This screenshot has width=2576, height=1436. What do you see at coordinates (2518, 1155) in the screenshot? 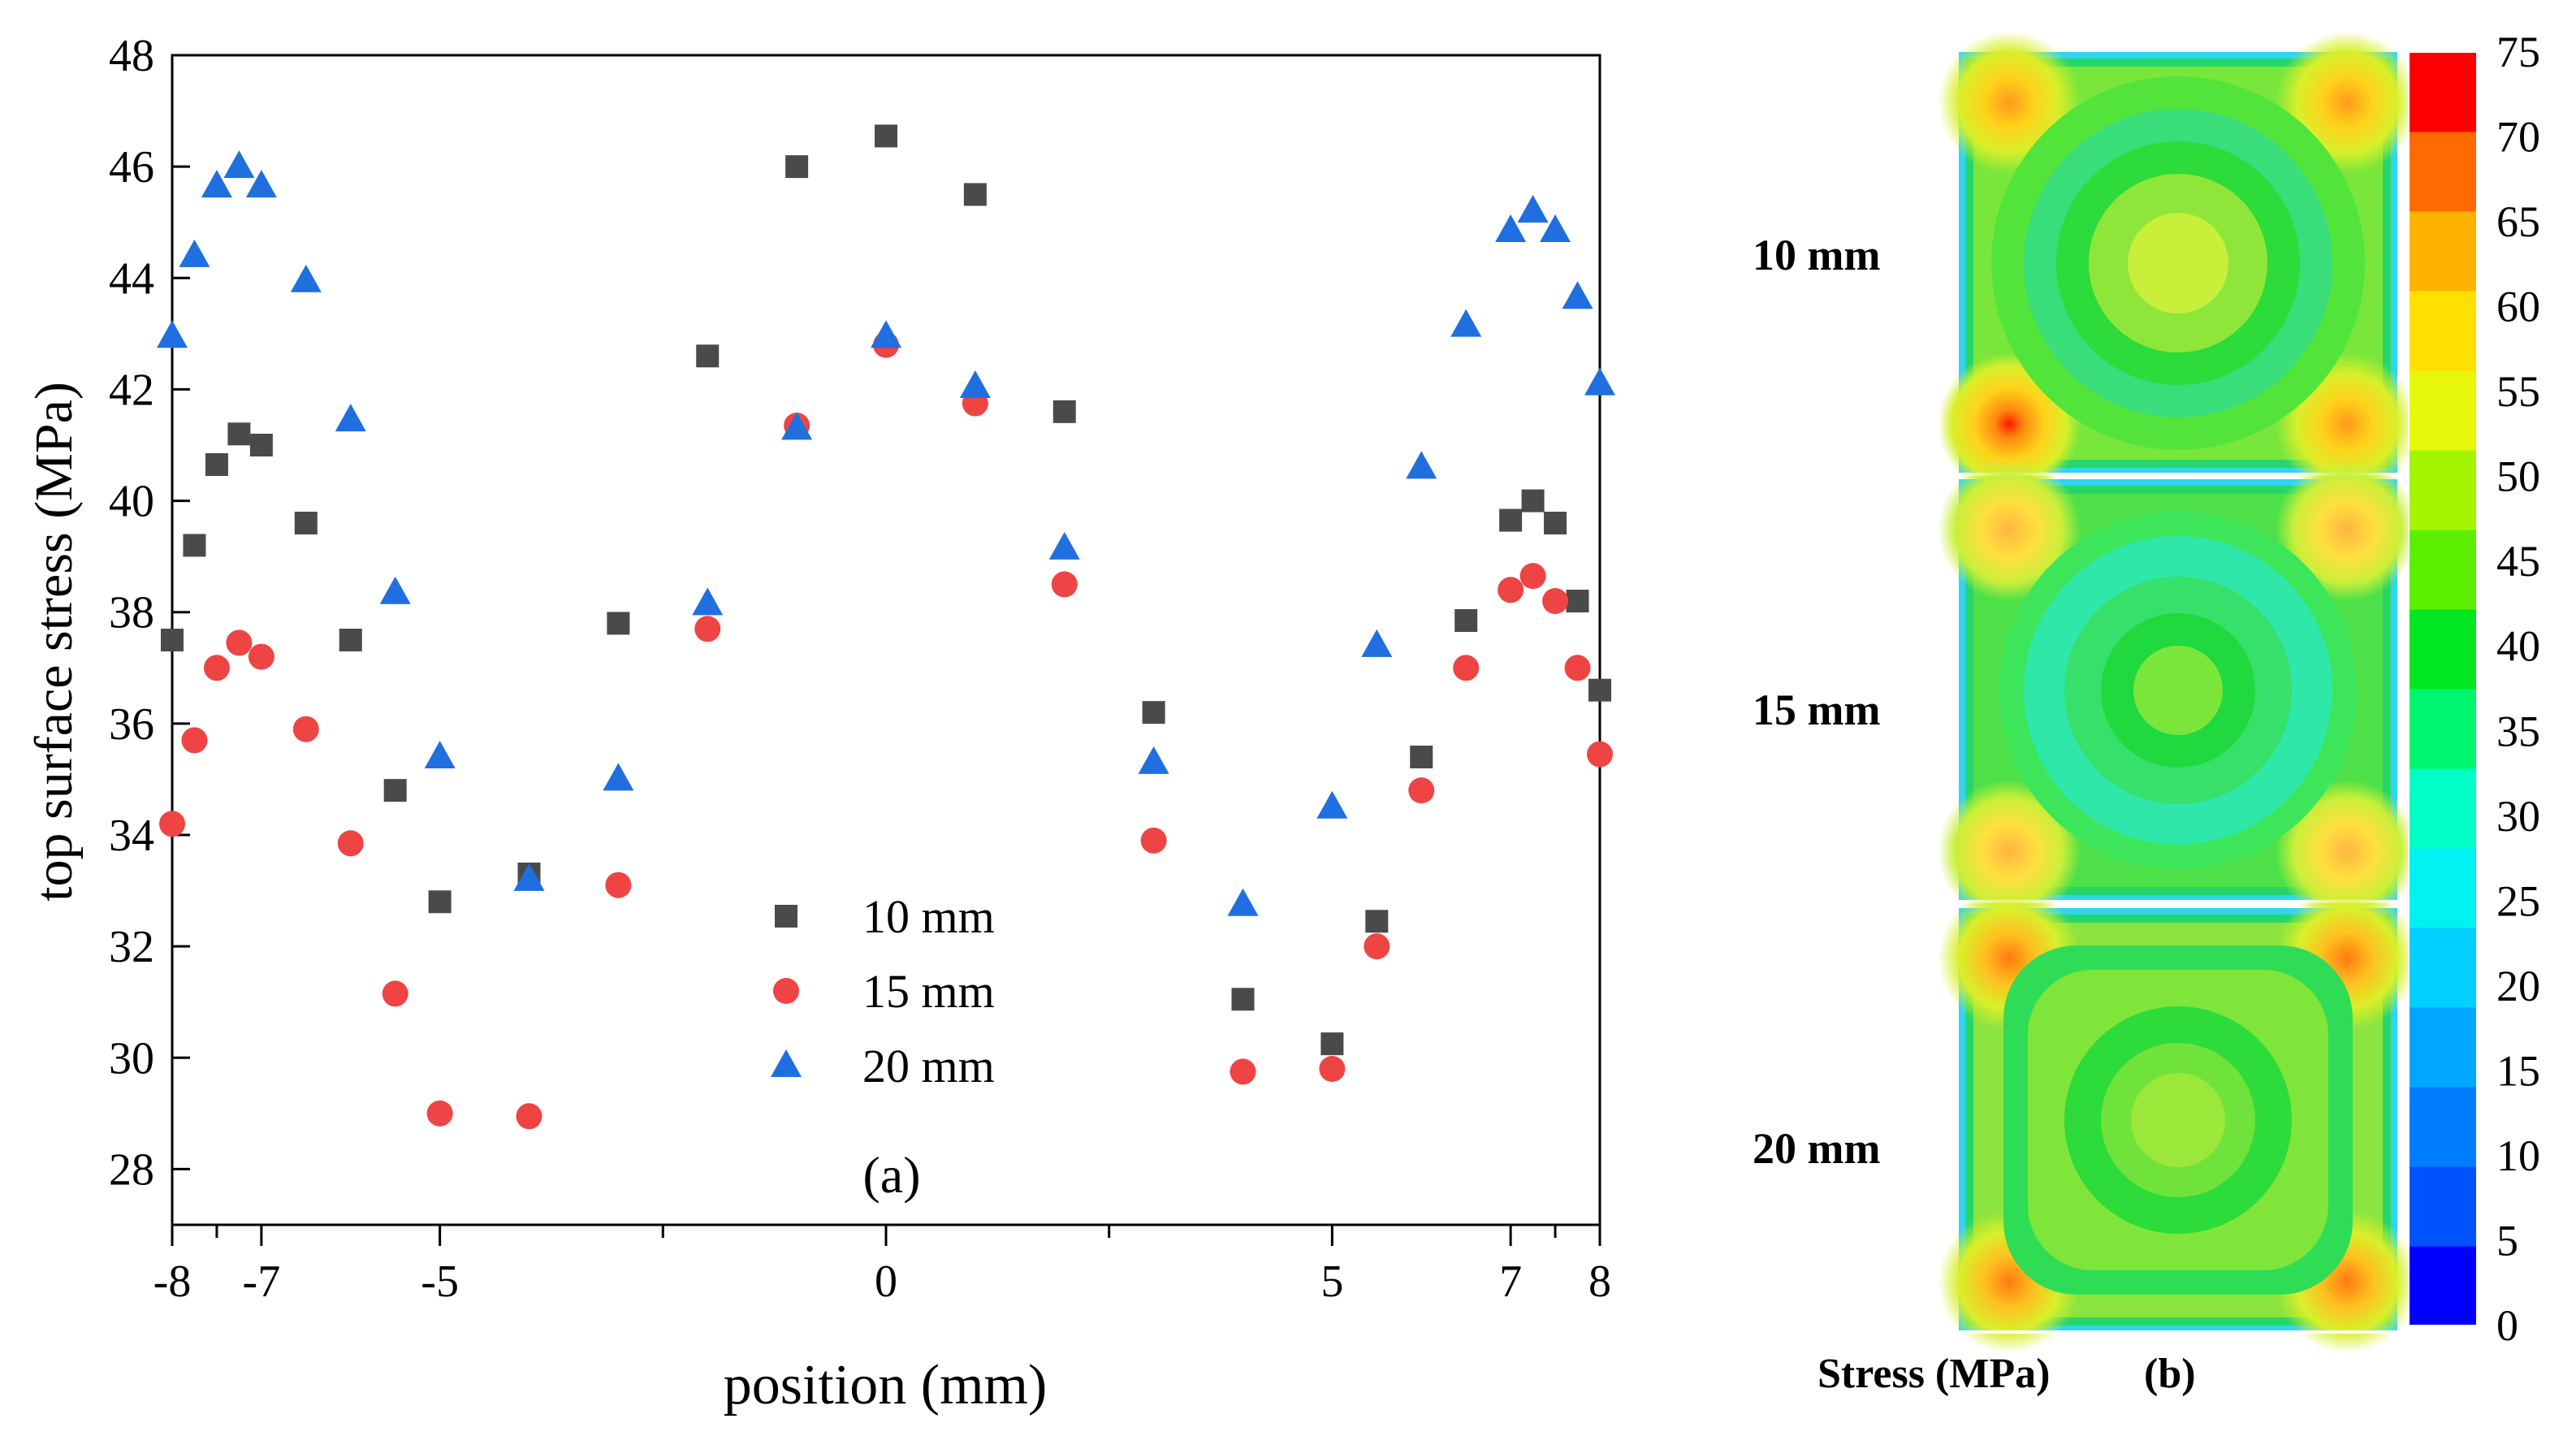
I see `colorbar-tick-label: 10` at bounding box center [2518, 1155].